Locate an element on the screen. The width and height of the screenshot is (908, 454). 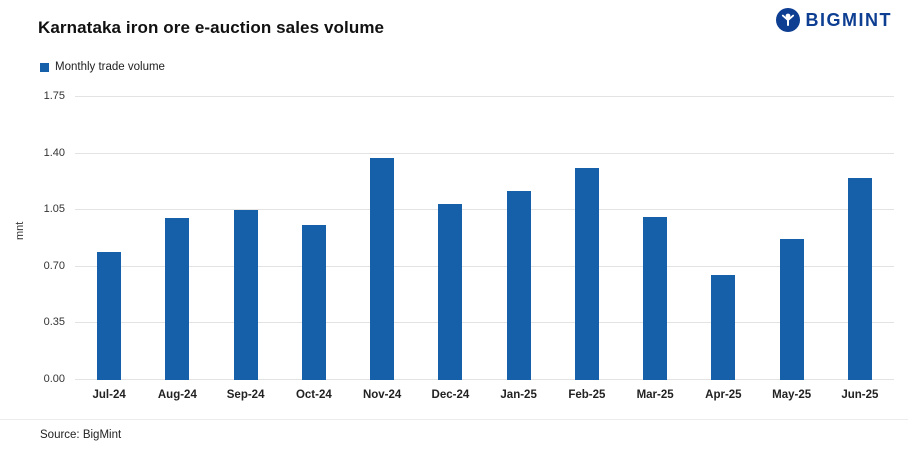
gridline: 1.40 is located at coordinates (469, 153).